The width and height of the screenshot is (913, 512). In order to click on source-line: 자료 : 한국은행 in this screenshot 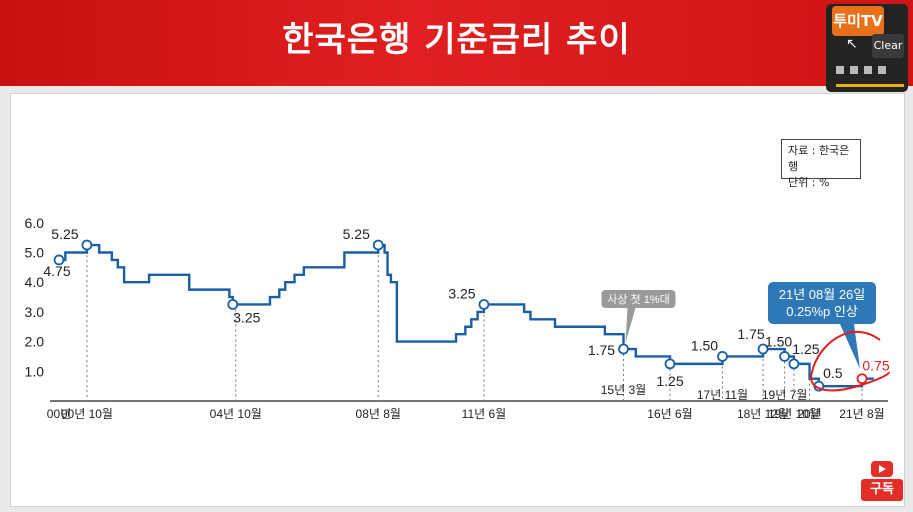, I will do `click(819, 158)`.